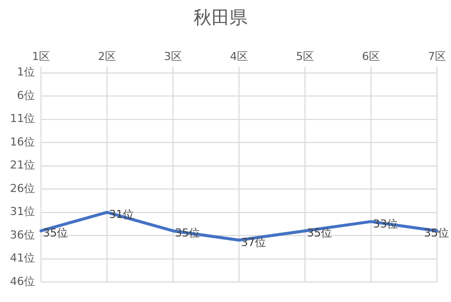 This screenshot has width=451, height=302. What do you see at coordinates (107, 57) in the screenshot?
I see `x-tick-label: 2区` at bounding box center [107, 57].